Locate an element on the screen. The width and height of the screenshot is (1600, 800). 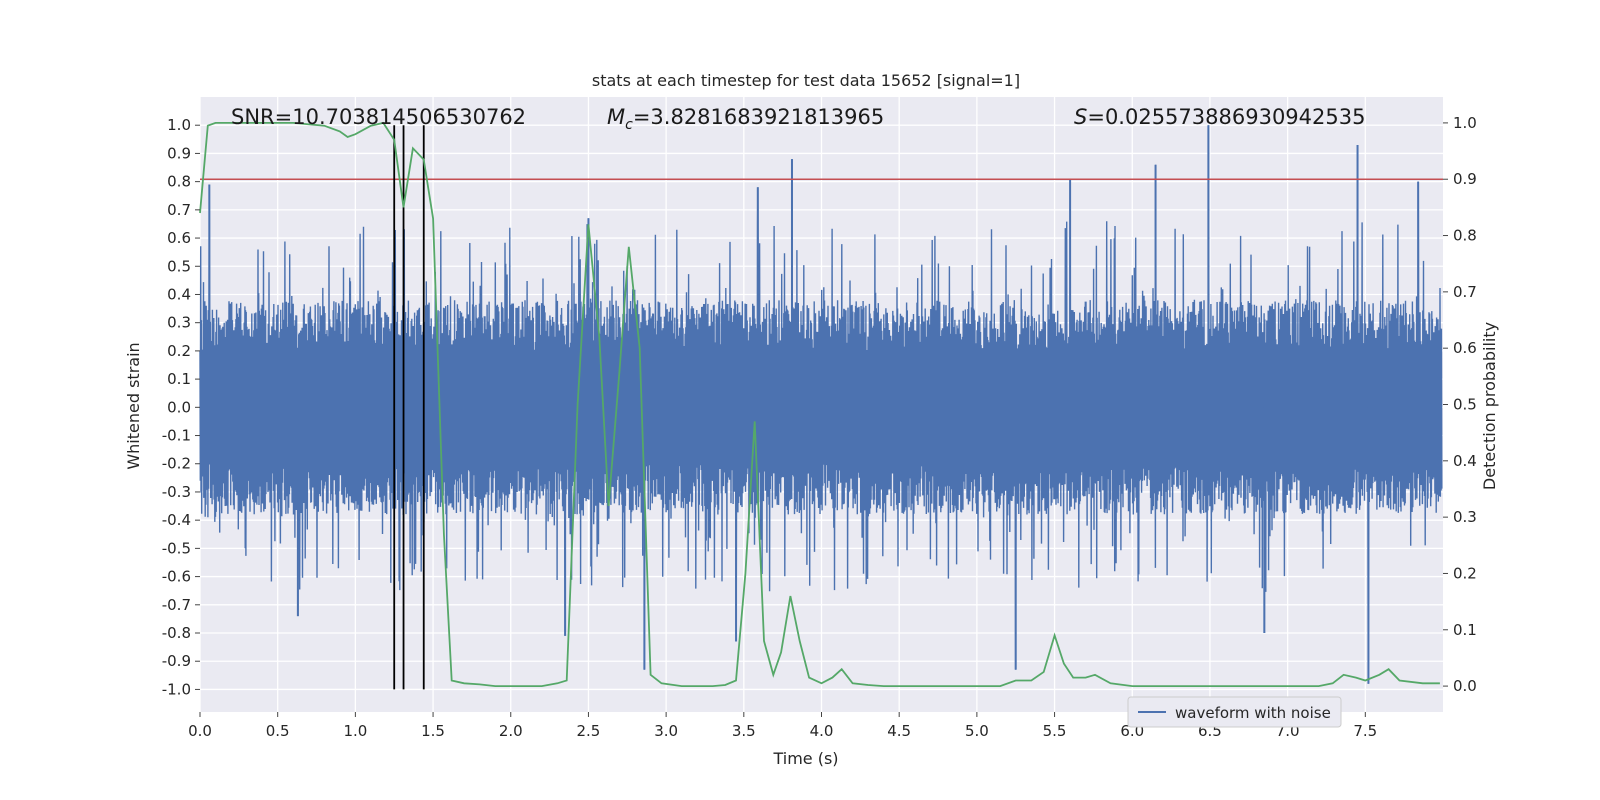
y-right-tick-label: 0.6 is located at coordinates (1465, 348).